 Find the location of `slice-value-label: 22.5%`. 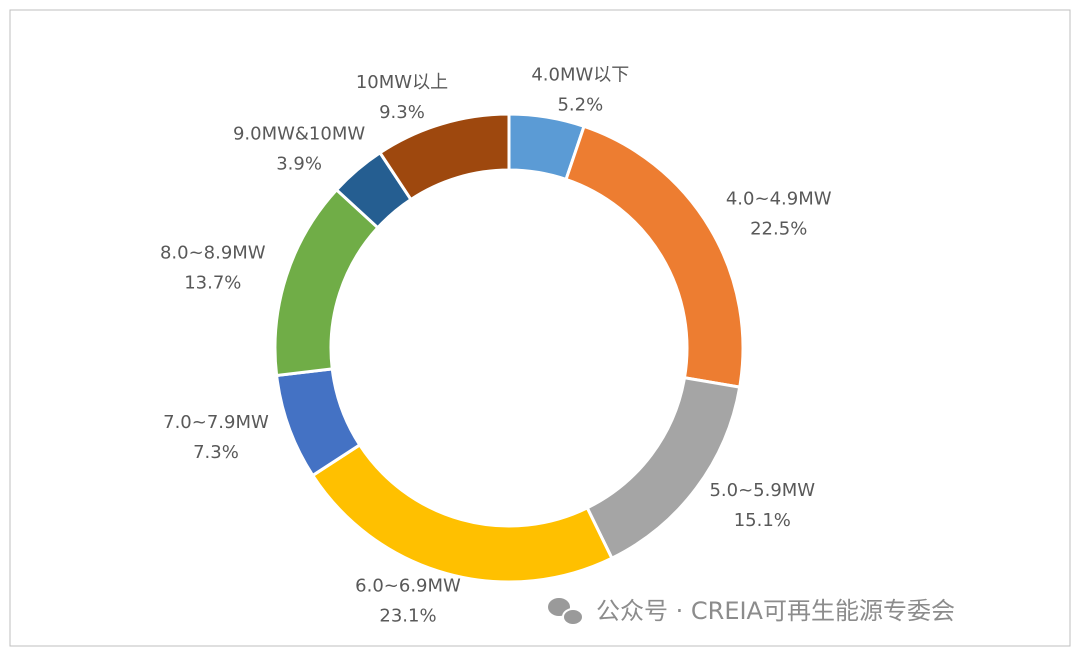

slice-value-label: 22.5% is located at coordinates (778, 229).